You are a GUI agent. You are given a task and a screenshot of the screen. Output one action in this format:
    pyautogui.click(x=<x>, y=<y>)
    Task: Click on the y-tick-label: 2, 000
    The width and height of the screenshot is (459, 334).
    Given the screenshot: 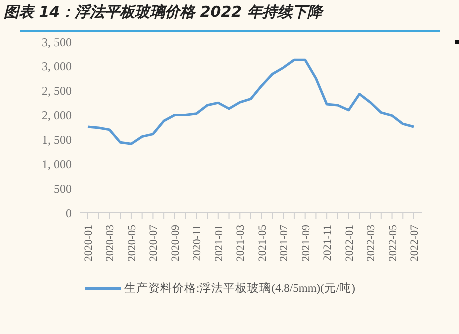 What is the action you would take?
    pyautogui.click(x=57, y=115)
    